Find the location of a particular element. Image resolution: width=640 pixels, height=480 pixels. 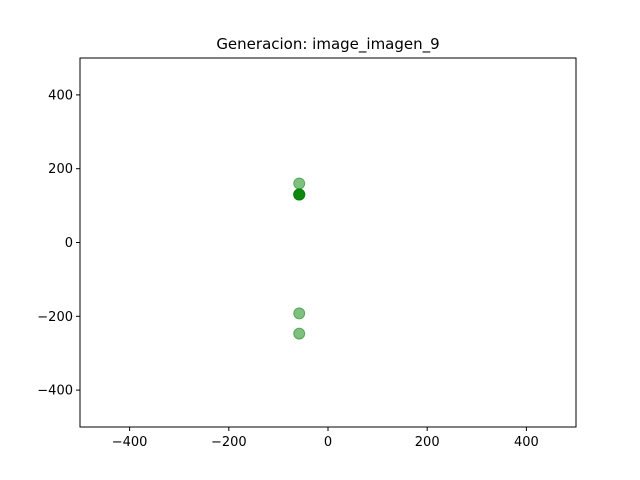

y-tick-label: −200 is located at coordinates (55, 317).